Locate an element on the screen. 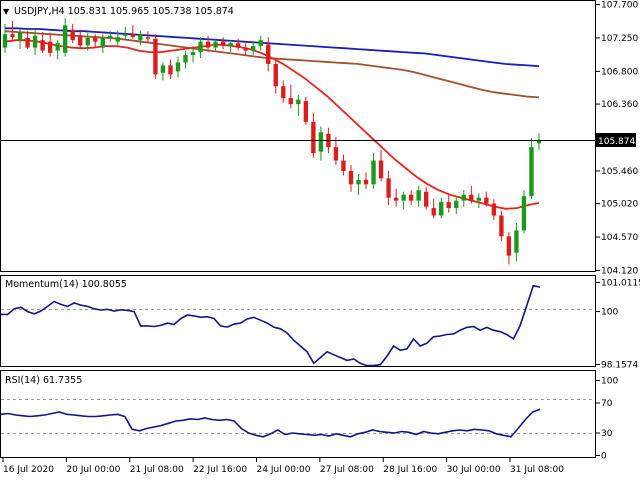 The image size is (640, 480). price-tick-label: 104.570 is located at coordinates (619, 238).